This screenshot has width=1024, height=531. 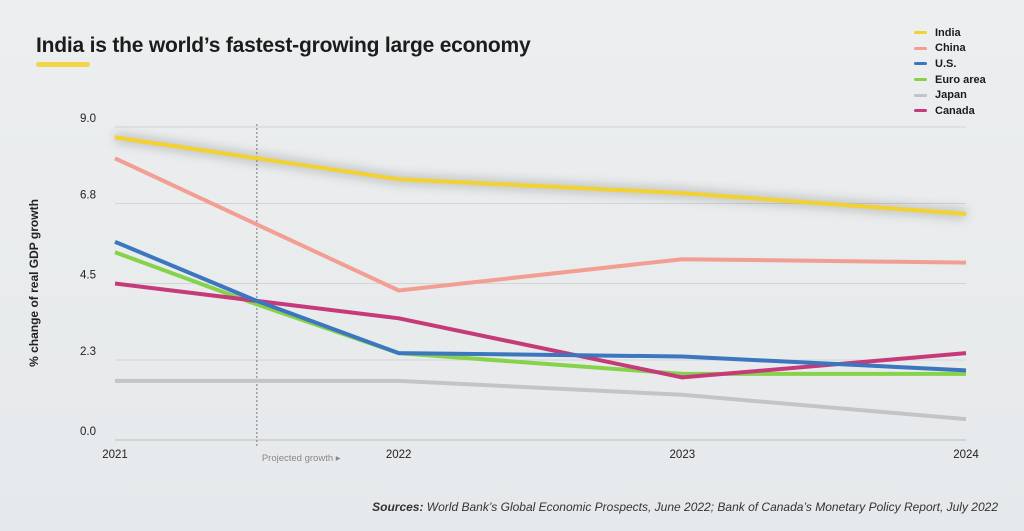 I want to click on sources-label: Sources:, so click(x=398, y=507).